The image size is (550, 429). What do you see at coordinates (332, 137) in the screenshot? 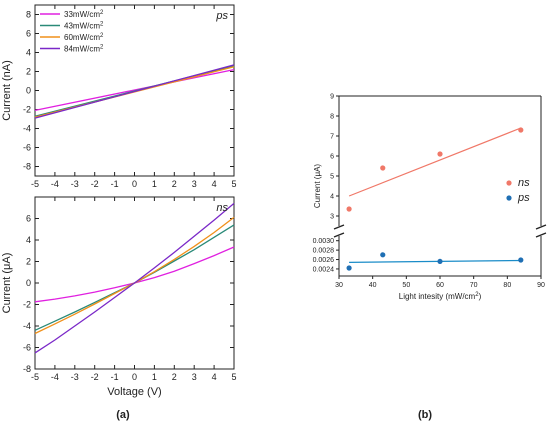
I see `y-tick-label-upper: 7` at bounding box center [332, 137].